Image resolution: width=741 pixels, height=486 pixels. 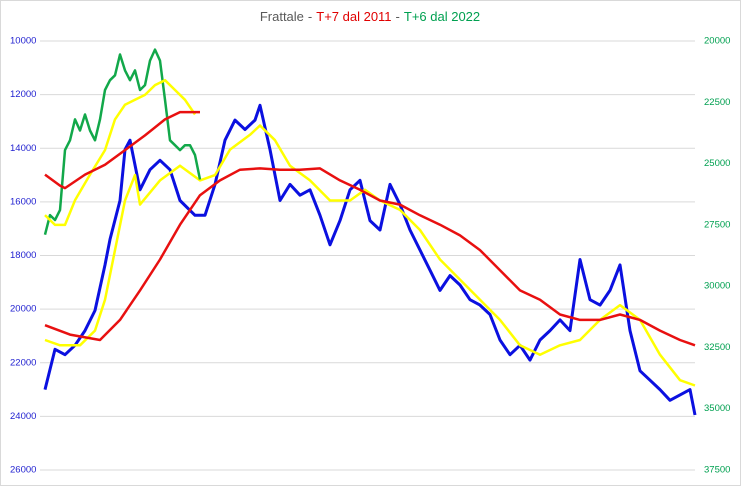 What do you see at coordinates (23, 148) in the screenshot?
I see `y-tick-label: 14000` at bounding box center [23, 148].